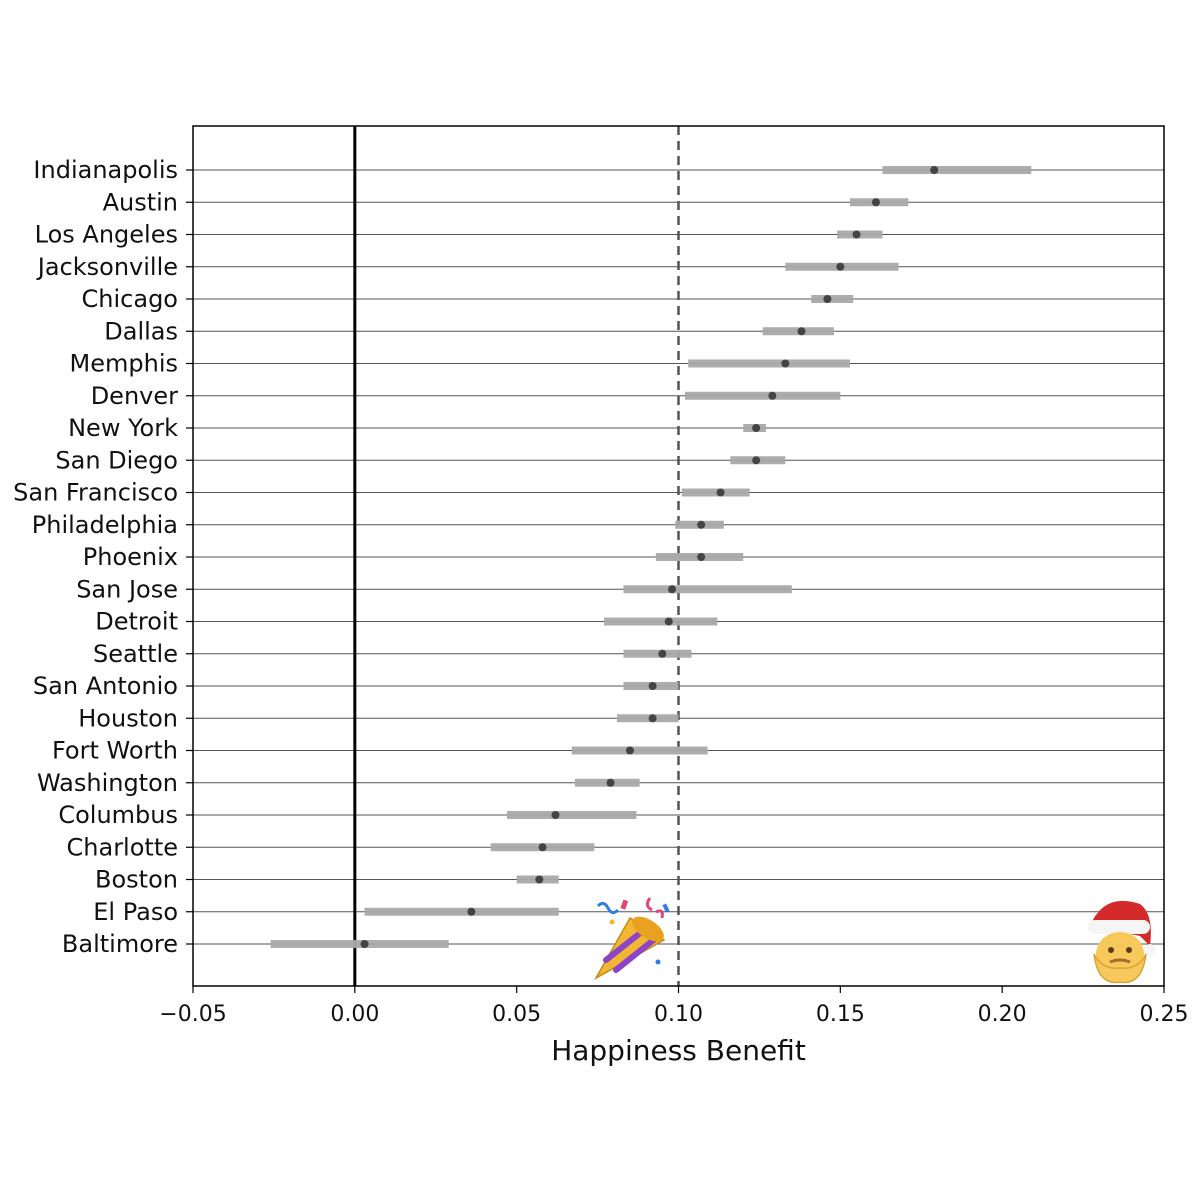 This screenshot has width=1200, height=1199. Describe the element at coordinates (140, 202) in the screenshot. I see `city-label: Austin` at that location.